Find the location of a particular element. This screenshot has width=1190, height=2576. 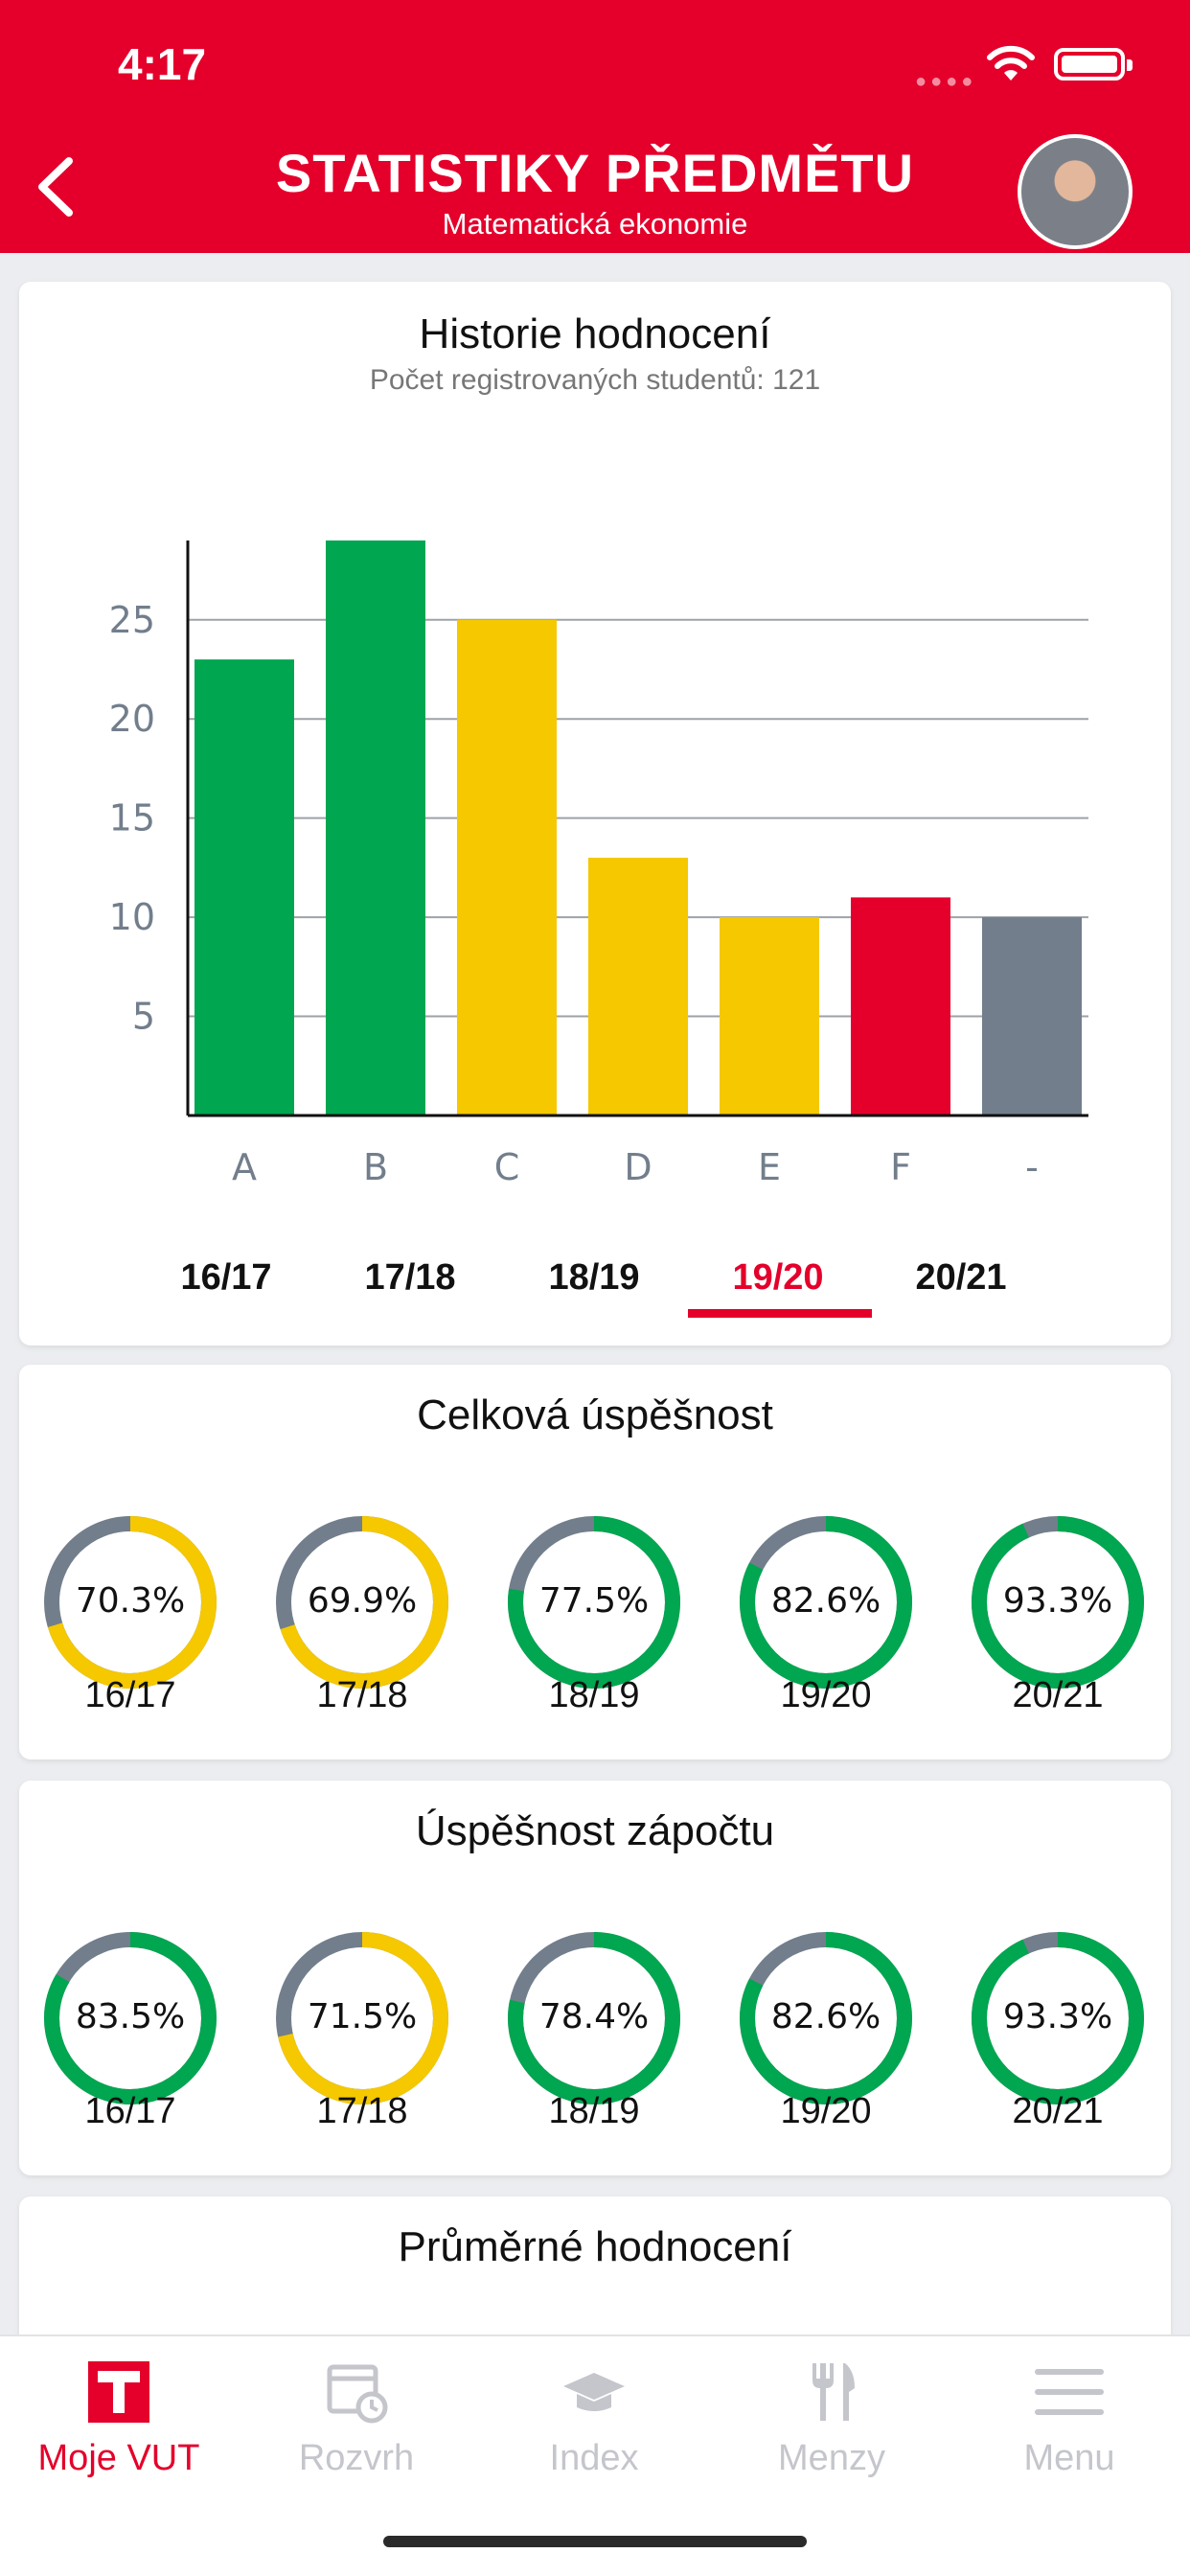

avatar is located at coordinates (1075, 191).